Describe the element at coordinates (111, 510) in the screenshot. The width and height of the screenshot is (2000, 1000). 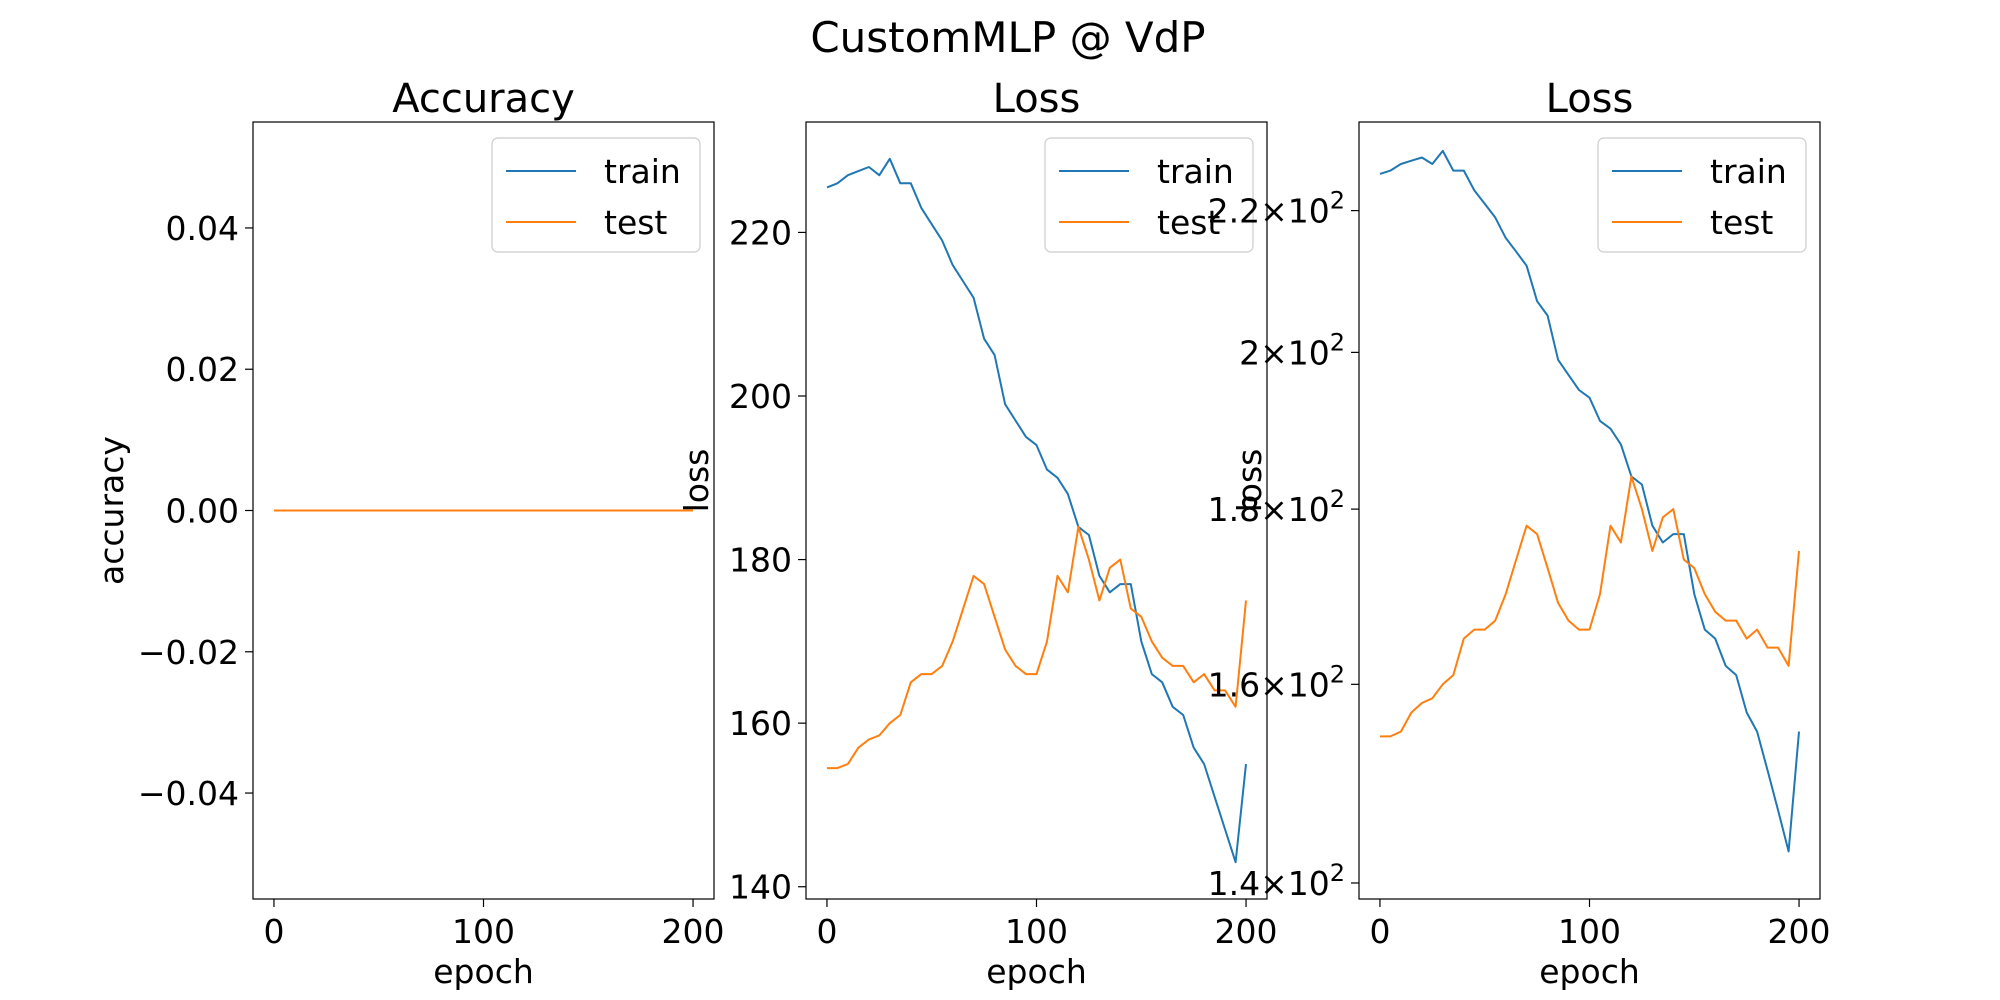
I see `y-axis-label: accuracy` at that location.